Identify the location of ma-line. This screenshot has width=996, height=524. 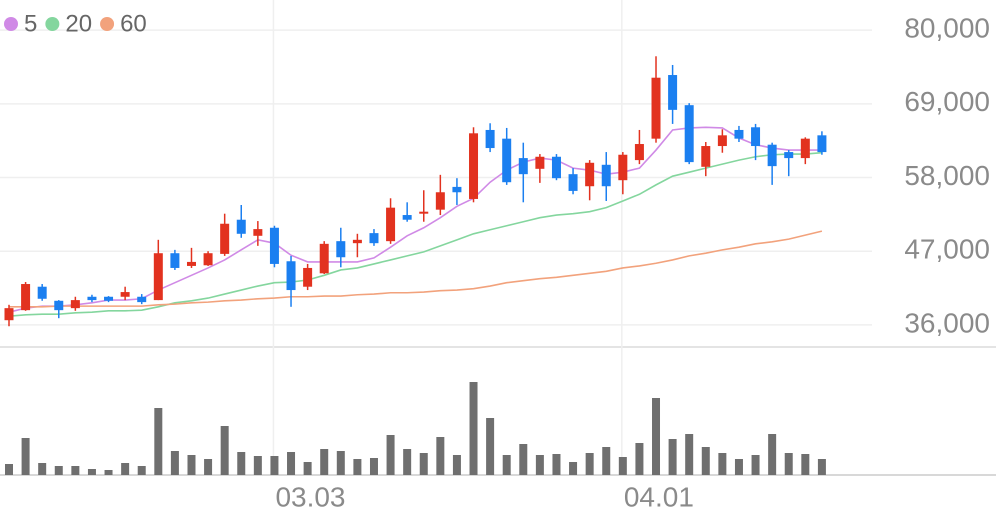
(416, 269).